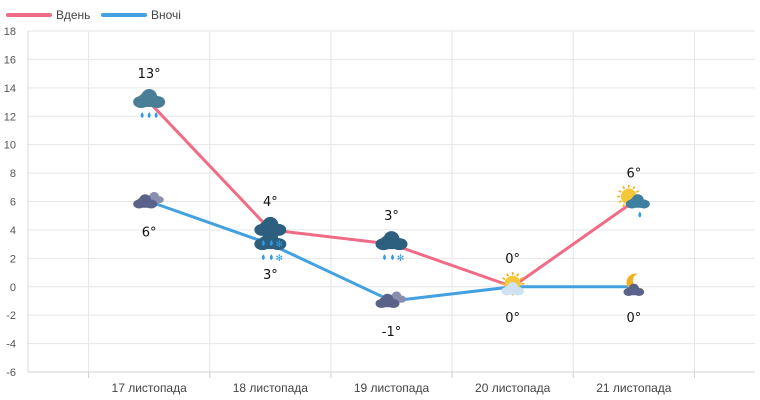  I want to click on y-tick-label: 6, so click(13, 203).